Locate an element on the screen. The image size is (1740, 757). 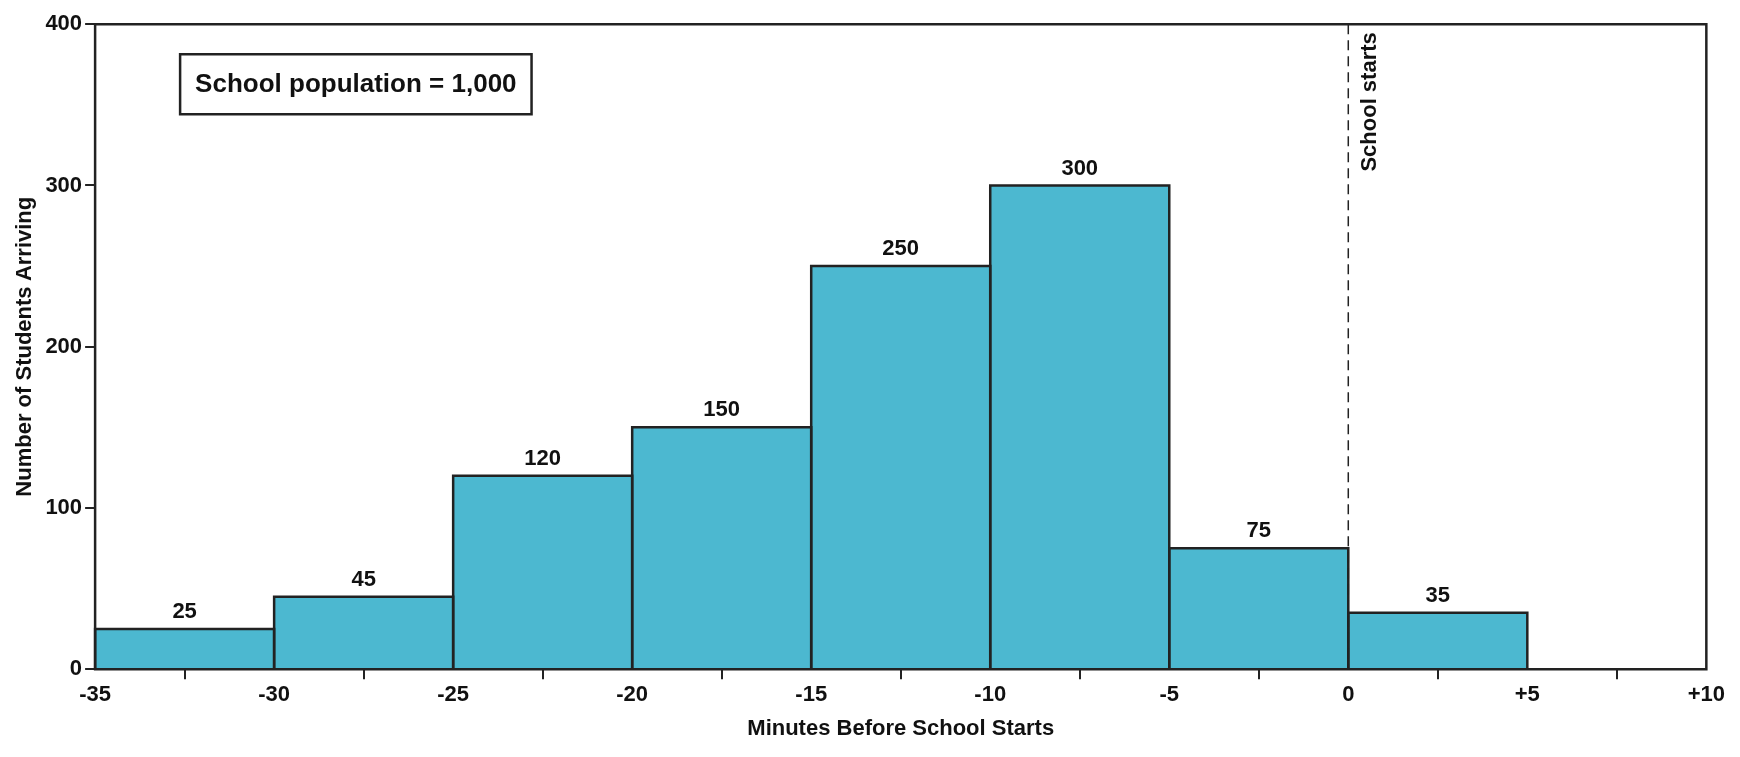
y-tick-label: 100 is located at coordinates (64, 507).